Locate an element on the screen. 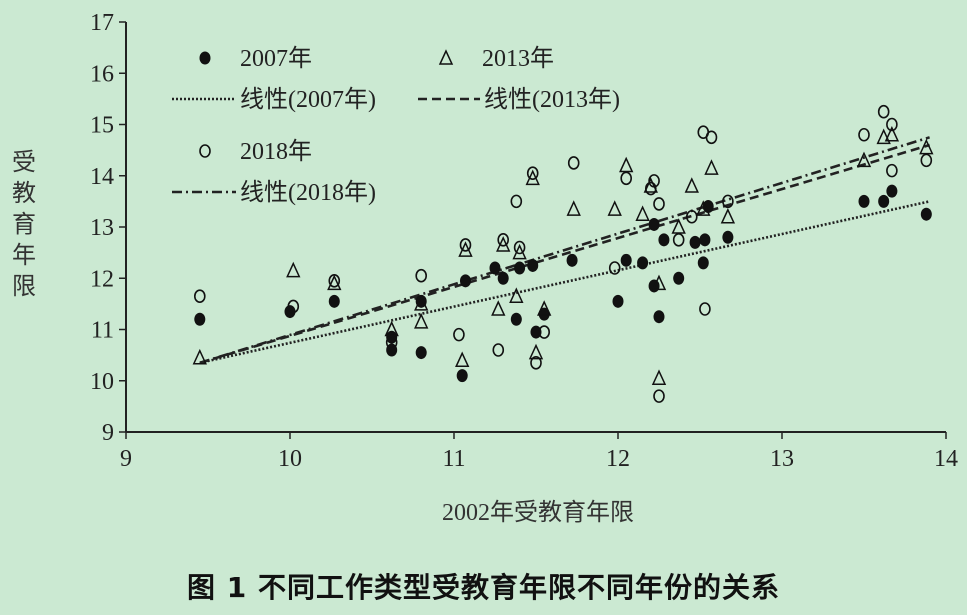  y-axis-label: 受教育年限 is located at coordinates (24, 224).